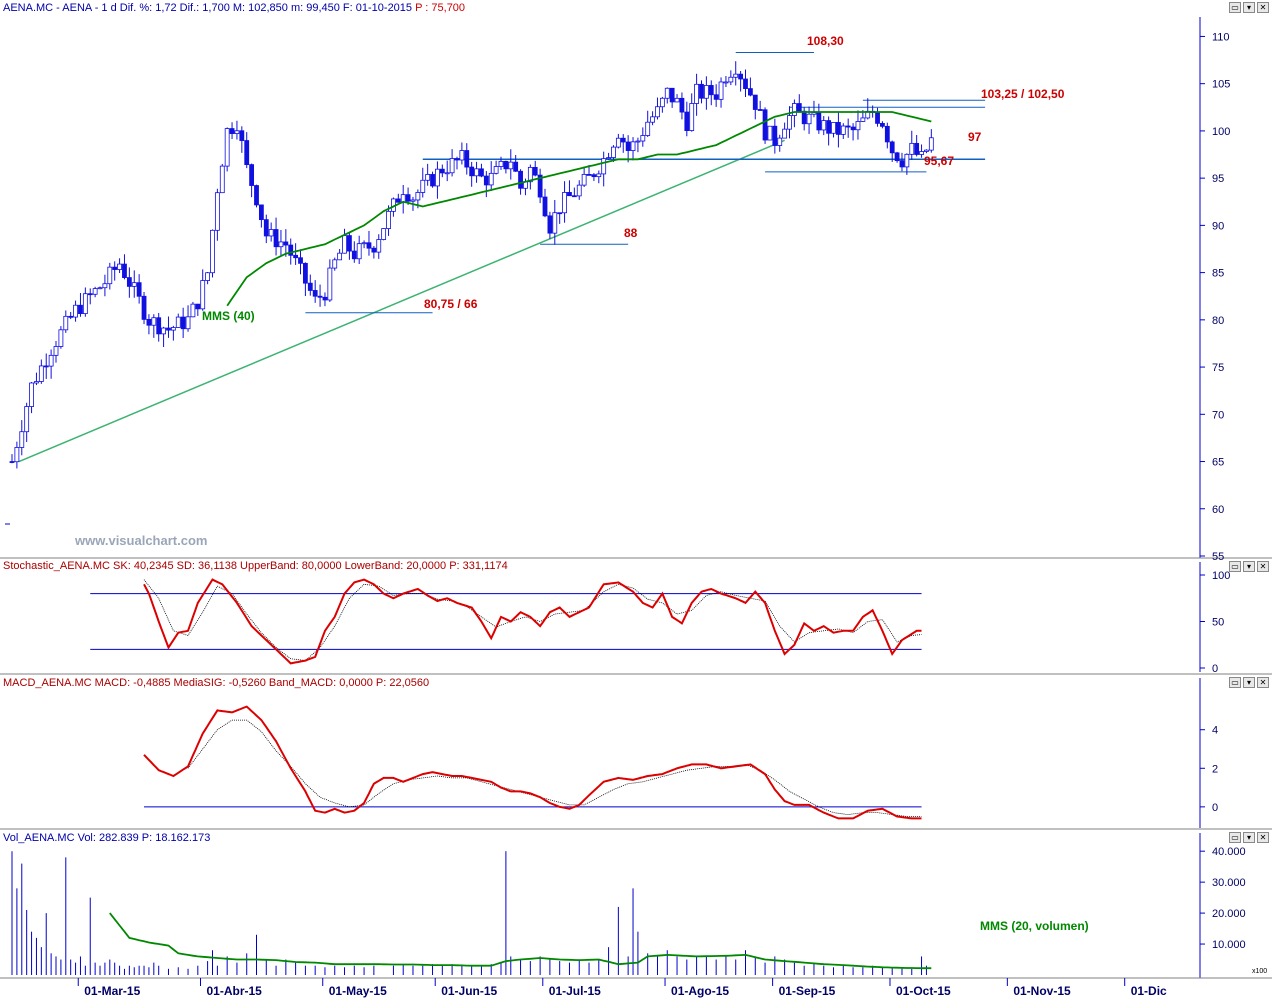  I want to click on macd-tick-label: 4, so click(1215, 731).